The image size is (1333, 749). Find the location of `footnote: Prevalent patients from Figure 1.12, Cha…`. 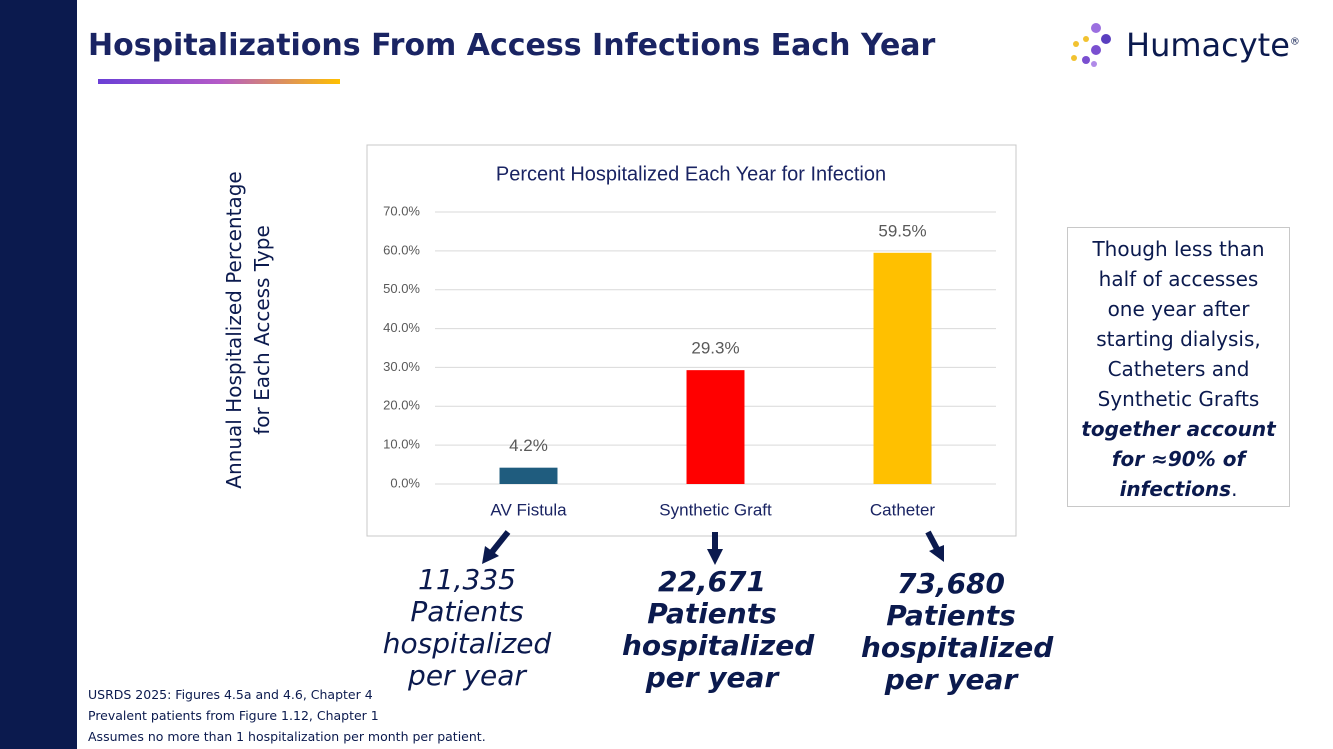

footnote: Prevalent patients from Figure 1.12, Cha… is located at coordinates (233, 715).